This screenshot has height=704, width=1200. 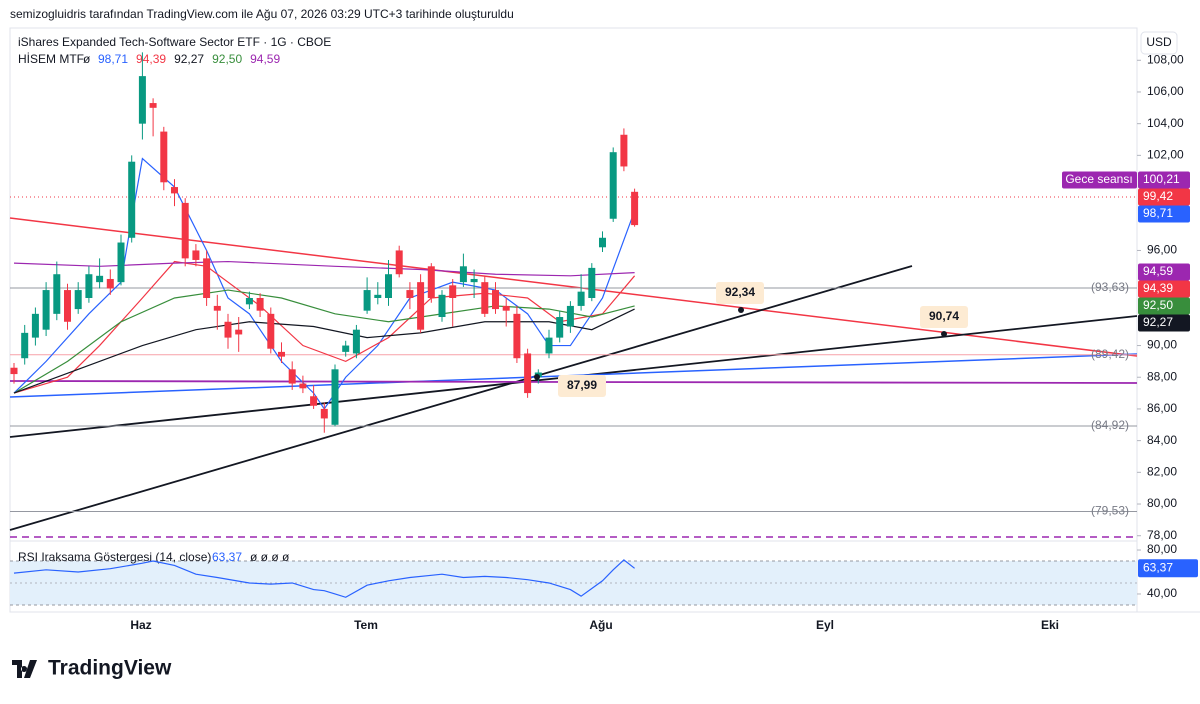 I want to click on level-label: (93,63), so click(x=1110, y=287).